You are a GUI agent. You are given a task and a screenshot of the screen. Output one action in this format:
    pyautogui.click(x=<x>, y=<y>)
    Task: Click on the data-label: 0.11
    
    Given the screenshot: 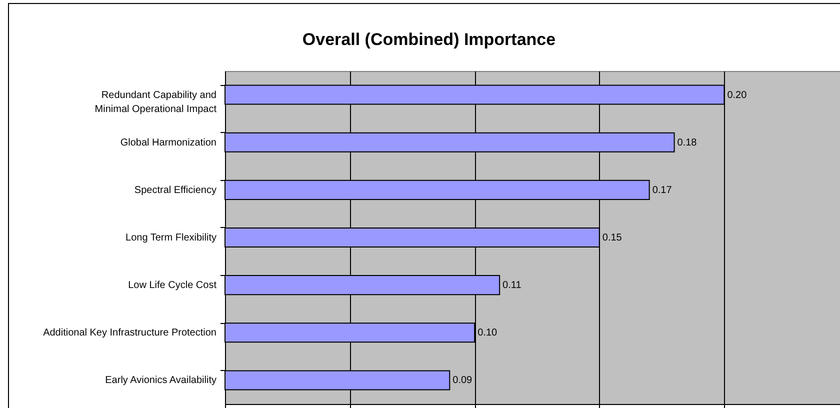 What is the action you would take?
    pyautogui.click(x=512, y=286)
    